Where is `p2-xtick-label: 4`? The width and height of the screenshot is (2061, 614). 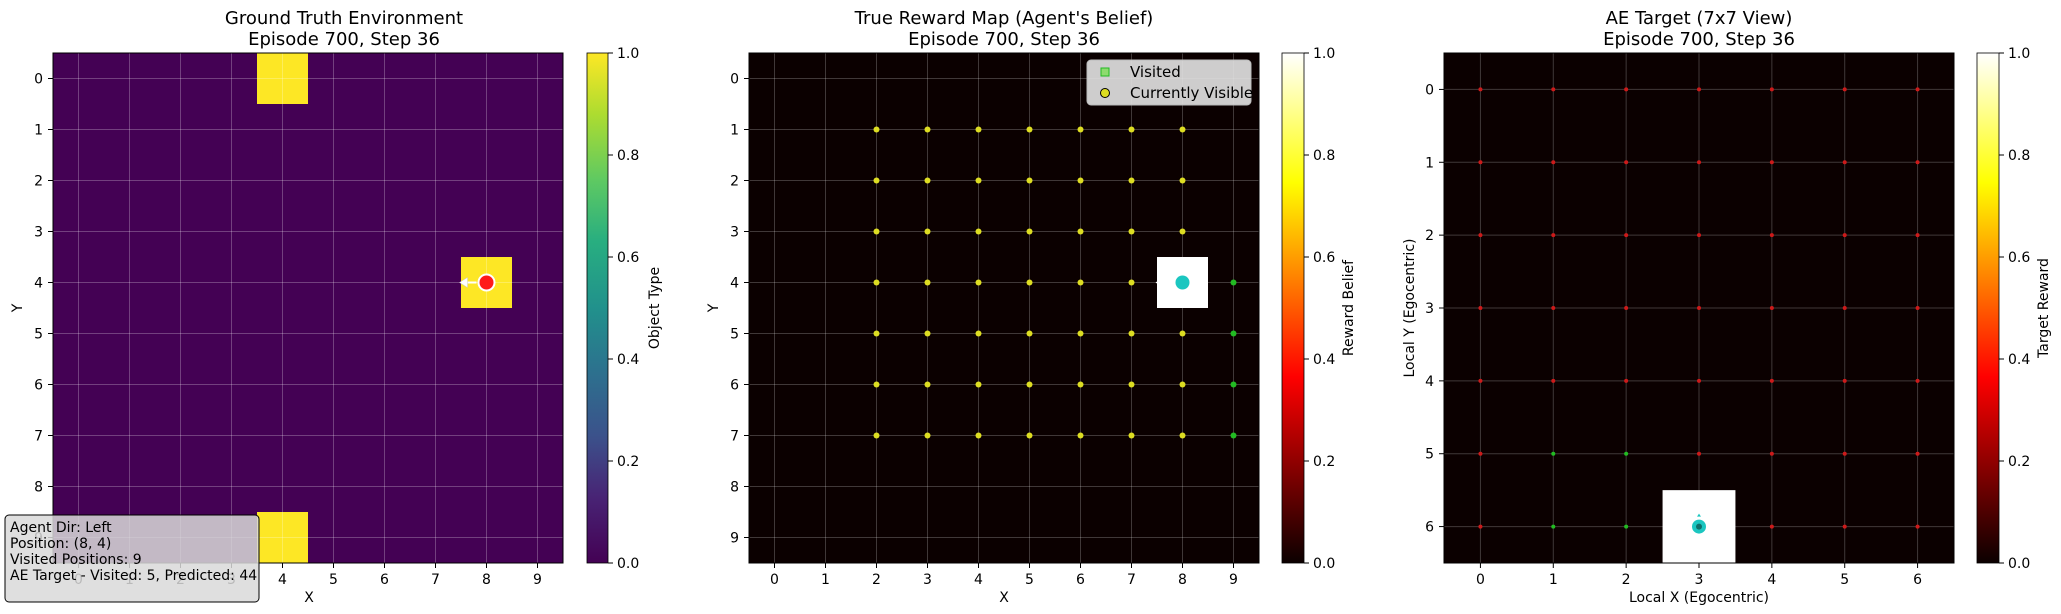 p2-xtick-label: 4 is located at coordinates (978, 580).